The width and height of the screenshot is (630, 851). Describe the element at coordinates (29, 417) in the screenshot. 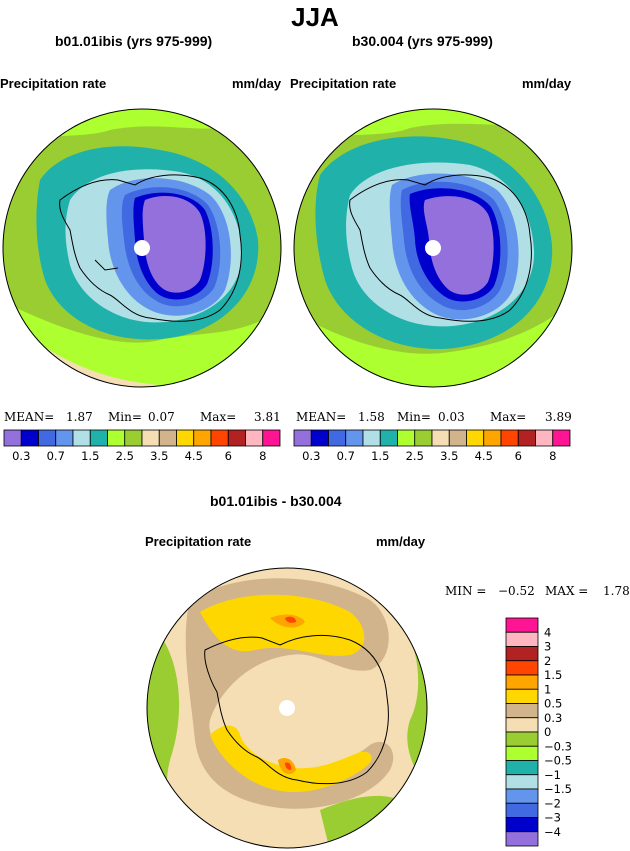

I see `panel1-mean-label: MEAN=` at that location.